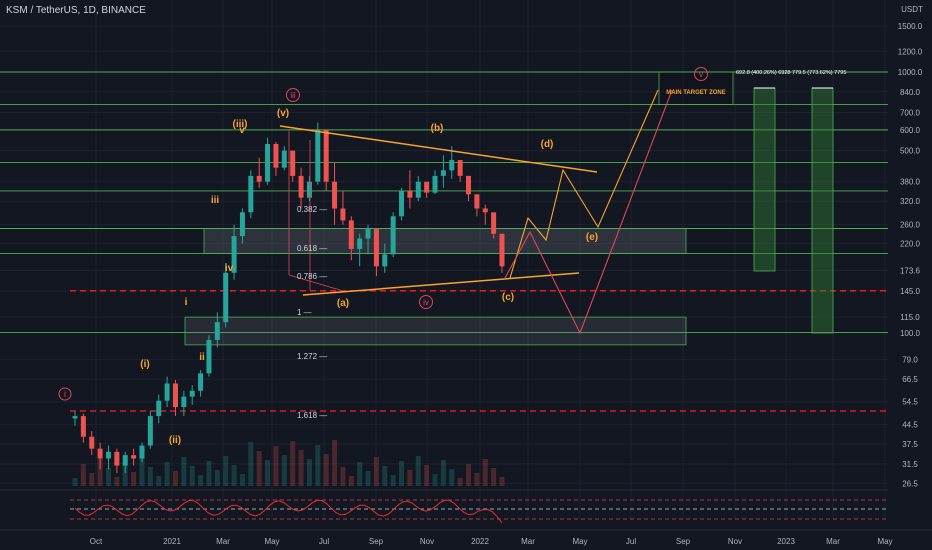 The width and height of the screenshot is (932, 550). What do you see at coordinates (314, 282) in the screenshot?
I see `fib-line` at bounding box center [314, 282].